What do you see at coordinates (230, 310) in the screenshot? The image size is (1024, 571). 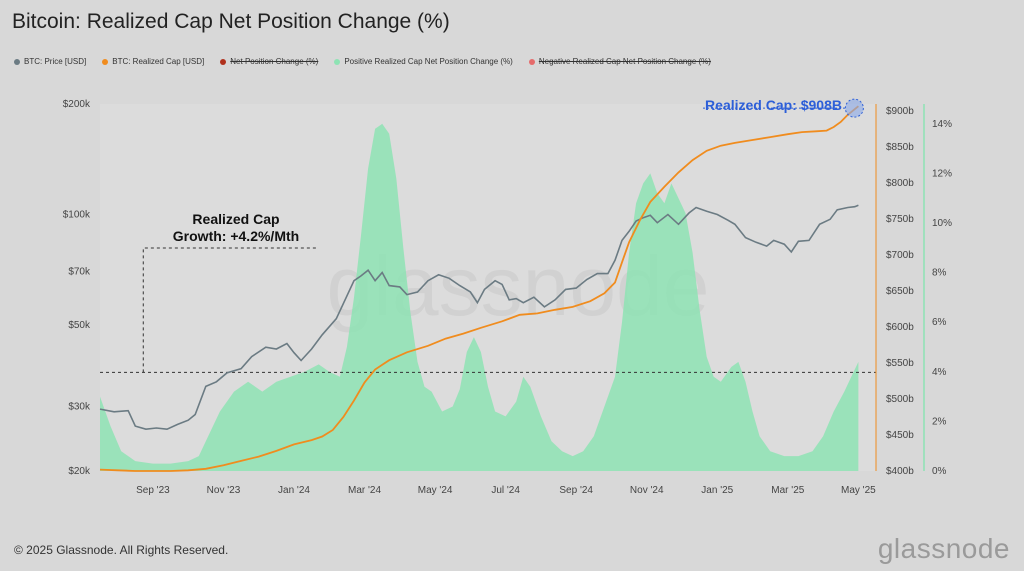 I see `growth-bracket` at bounding box center [230, 310].